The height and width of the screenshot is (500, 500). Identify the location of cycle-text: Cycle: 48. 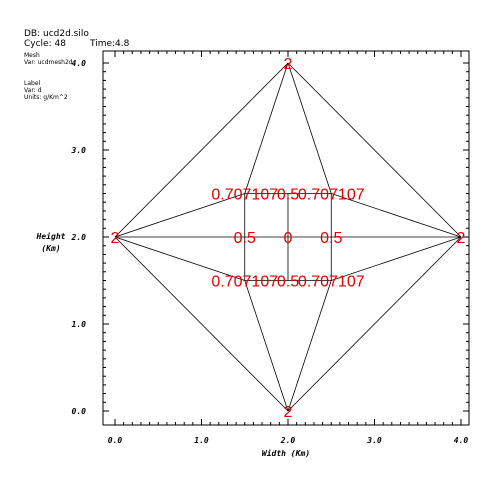
(45, 44).